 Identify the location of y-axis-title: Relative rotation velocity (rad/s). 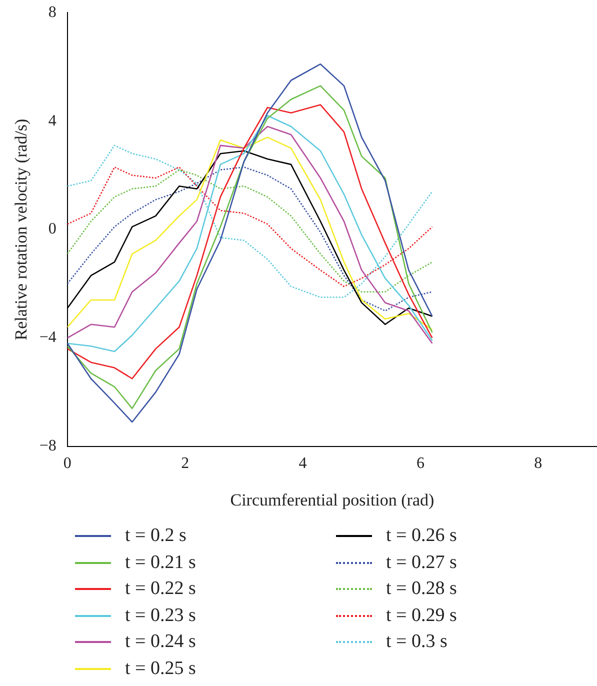
(21, 229).